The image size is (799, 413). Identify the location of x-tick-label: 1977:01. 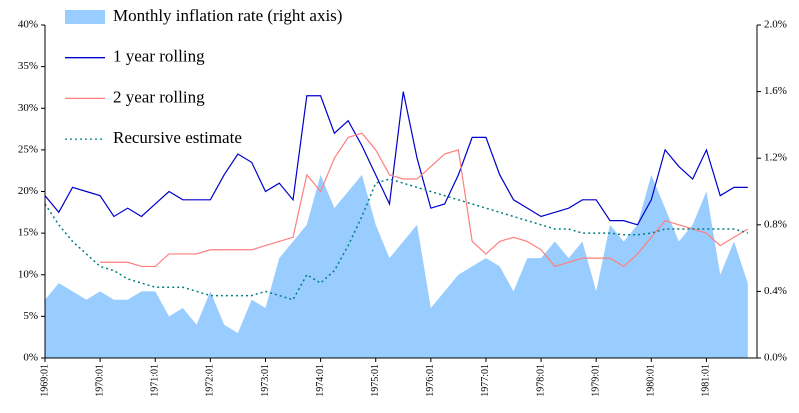
(485, 380).